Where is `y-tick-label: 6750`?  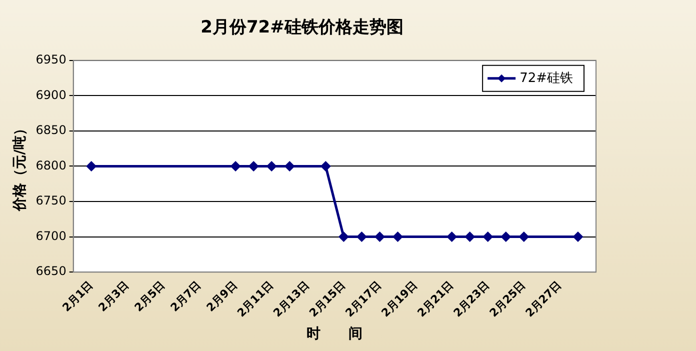
y-tick-label: 6750 is located at coordinates (51, 201).